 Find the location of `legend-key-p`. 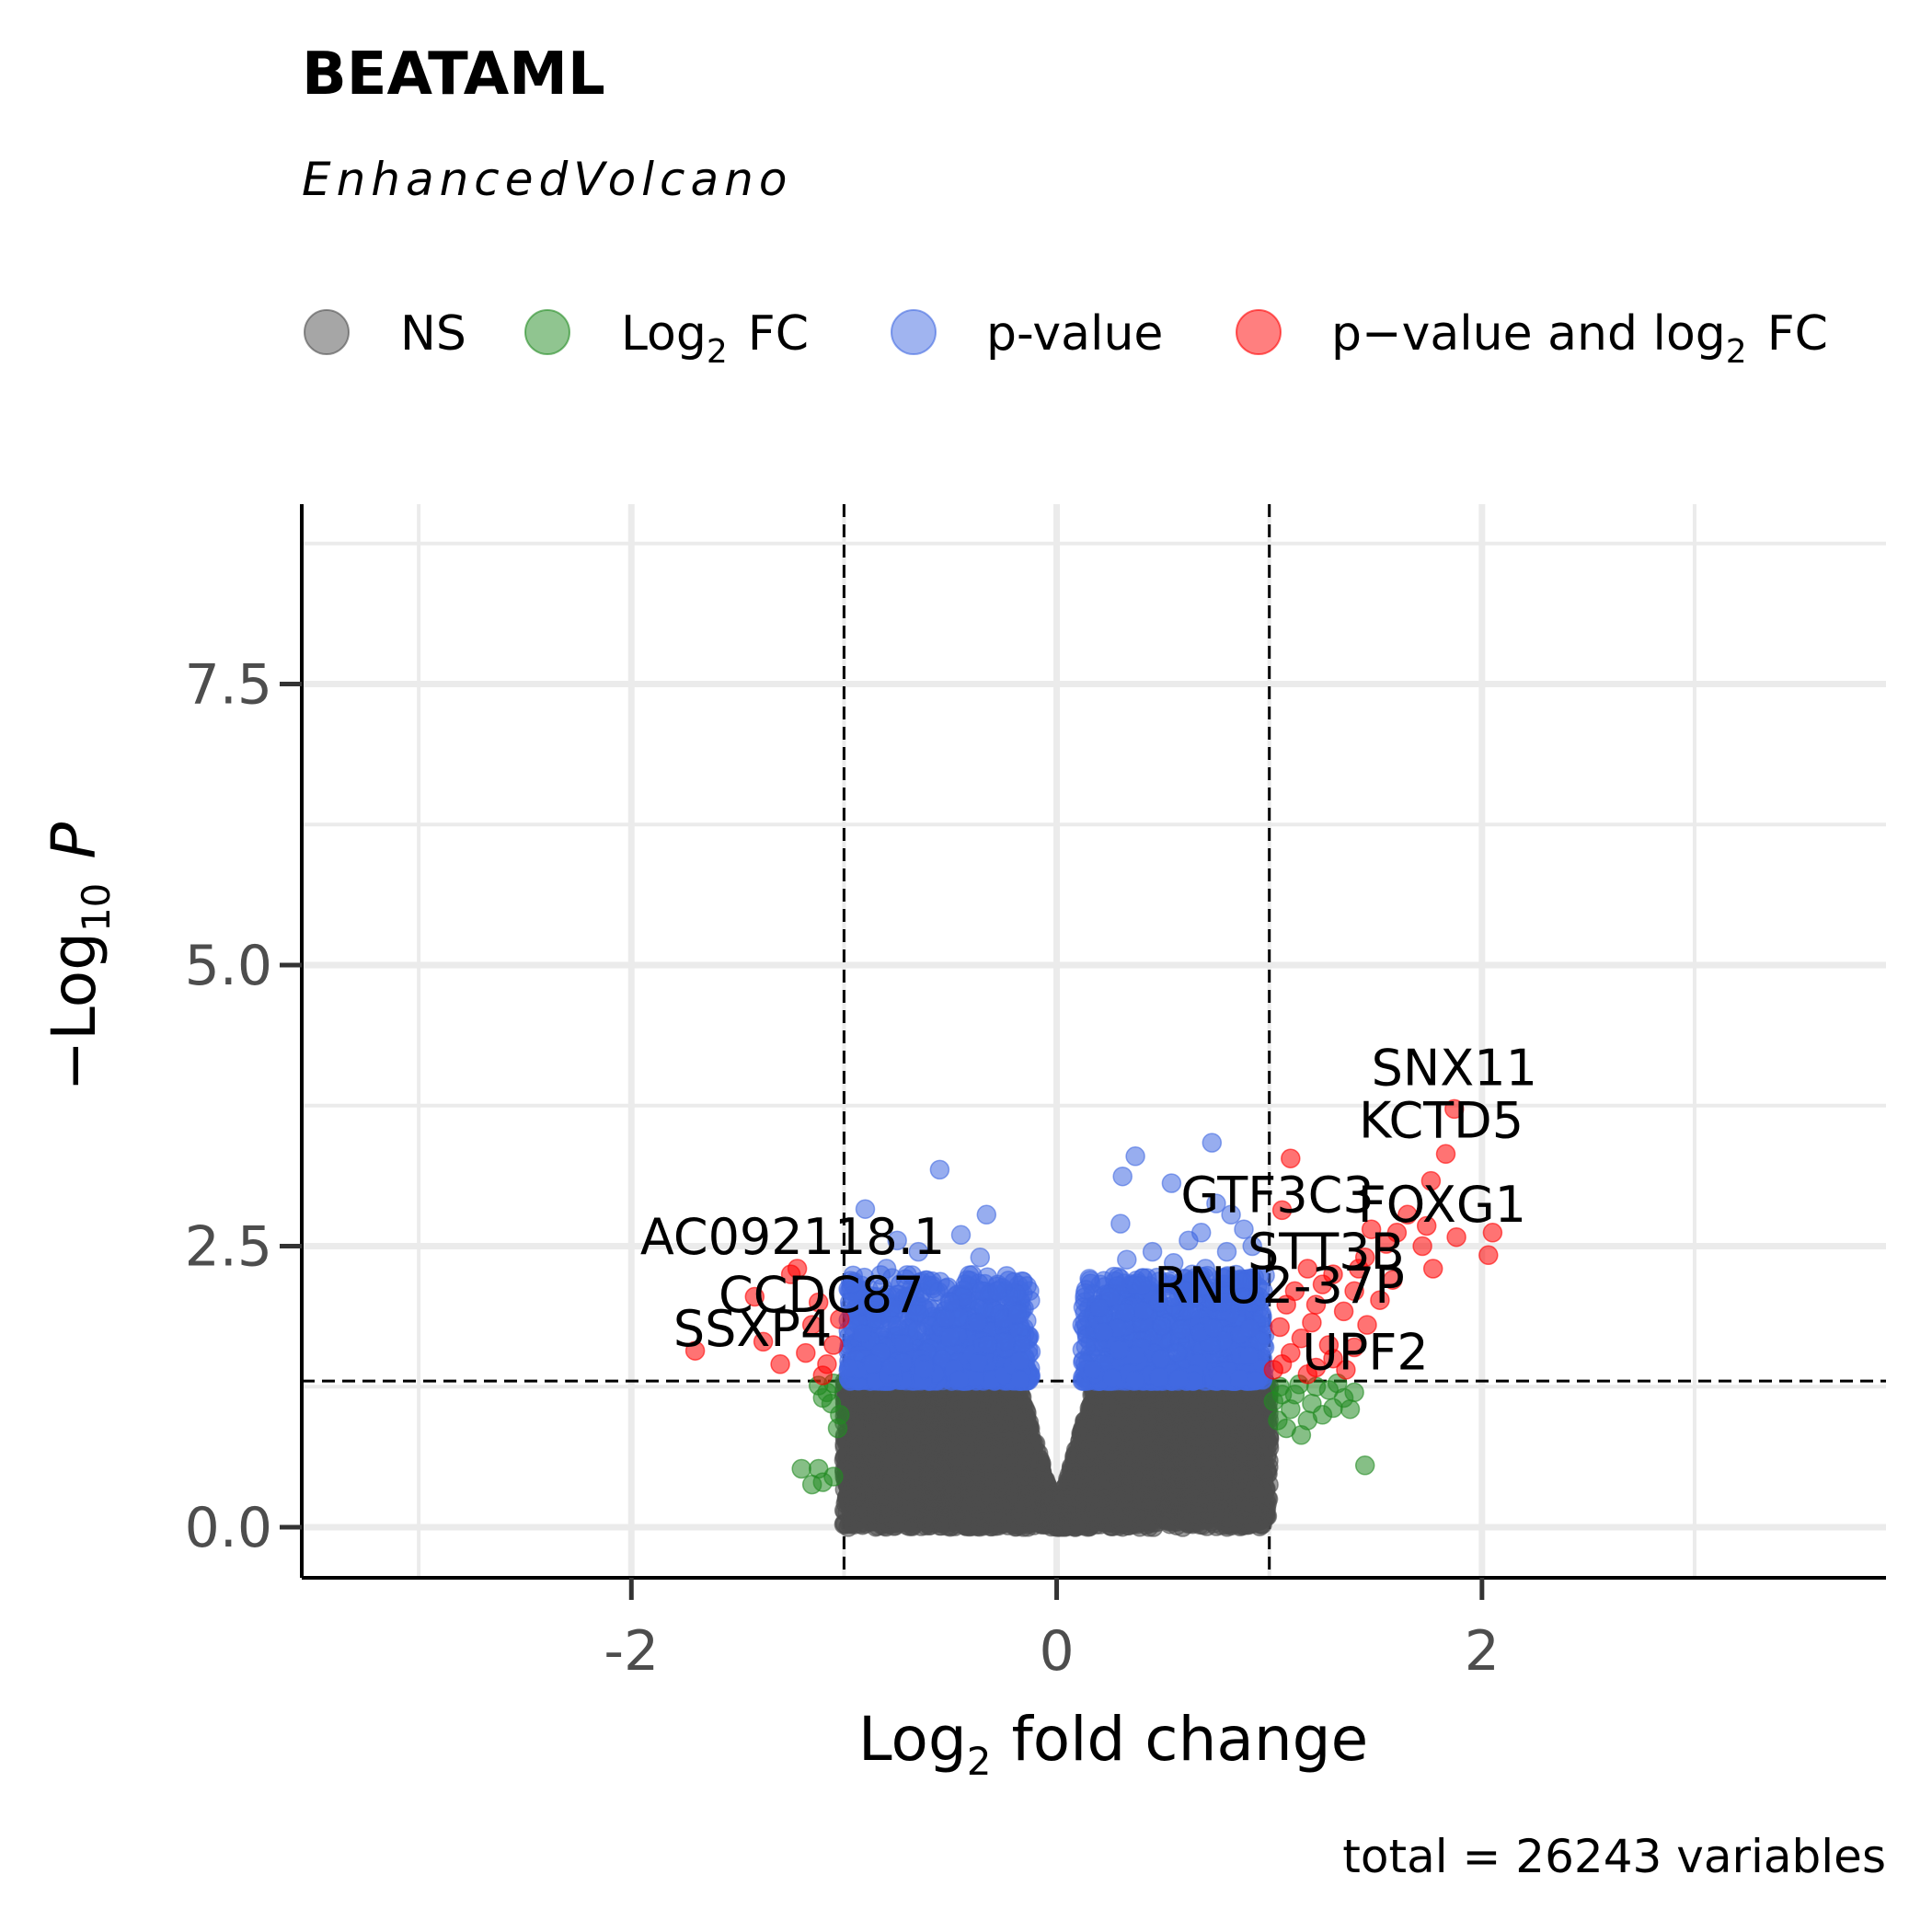

legend-key-p is located at coordinates (914, 332).